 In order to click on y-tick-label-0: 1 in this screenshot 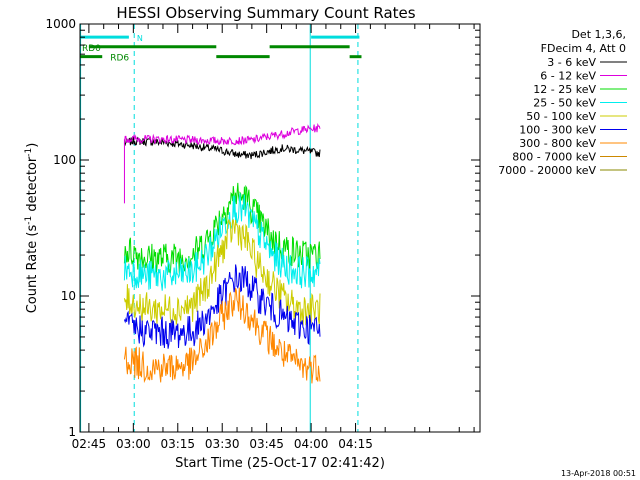, I will do `click(72, 432)`.